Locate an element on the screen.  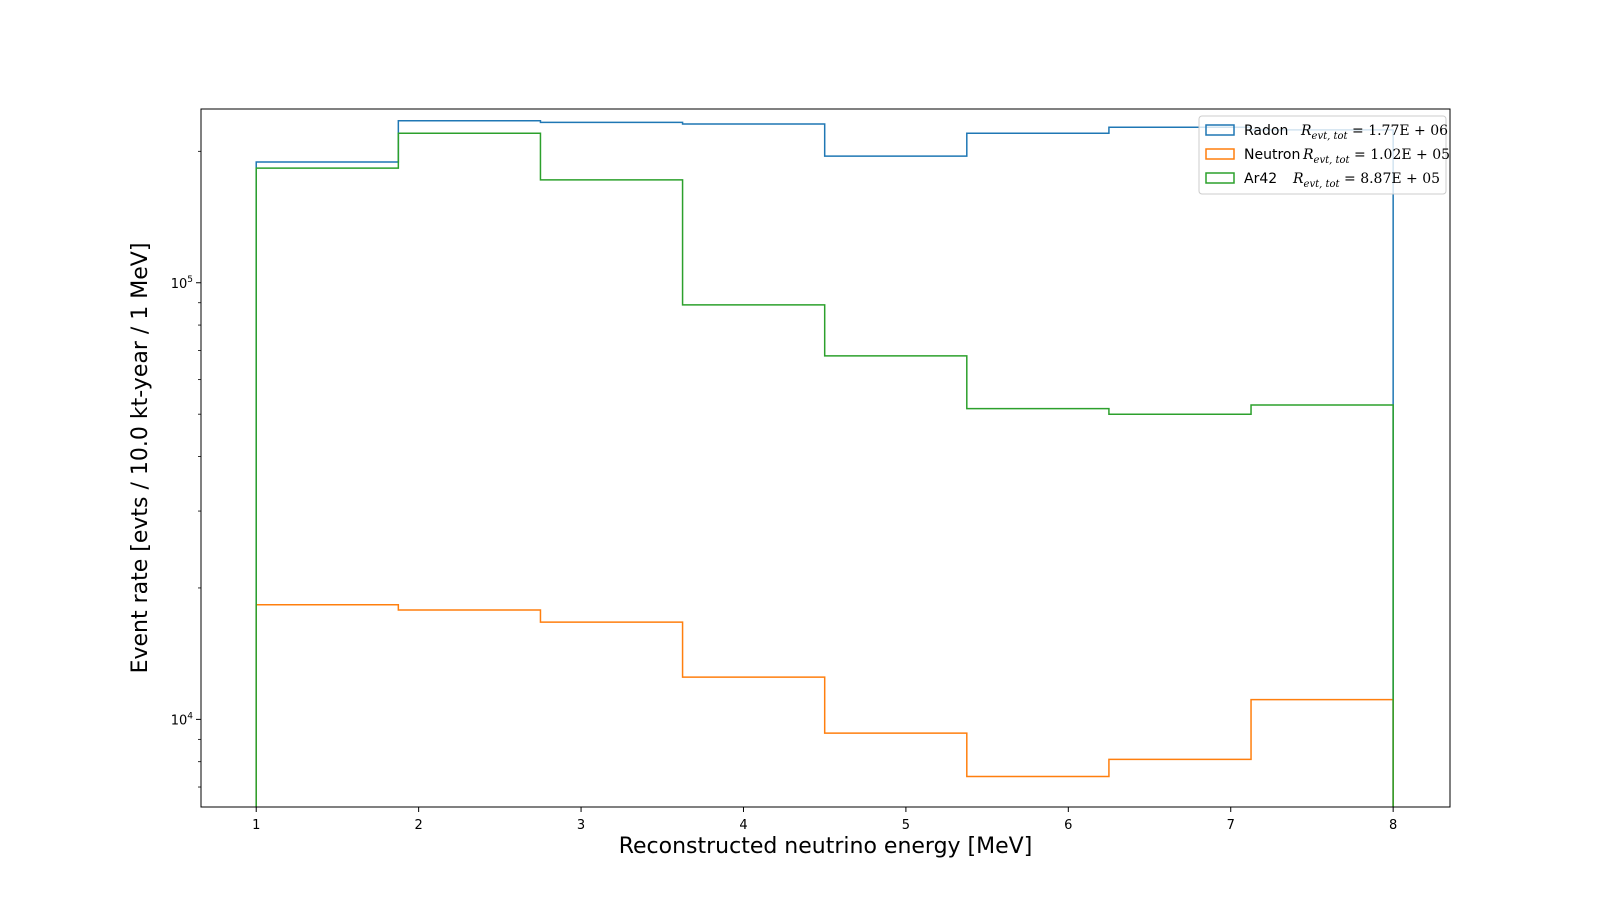
y-axis: 10⁴ 10⁵ is located at coordinates (186, 469).